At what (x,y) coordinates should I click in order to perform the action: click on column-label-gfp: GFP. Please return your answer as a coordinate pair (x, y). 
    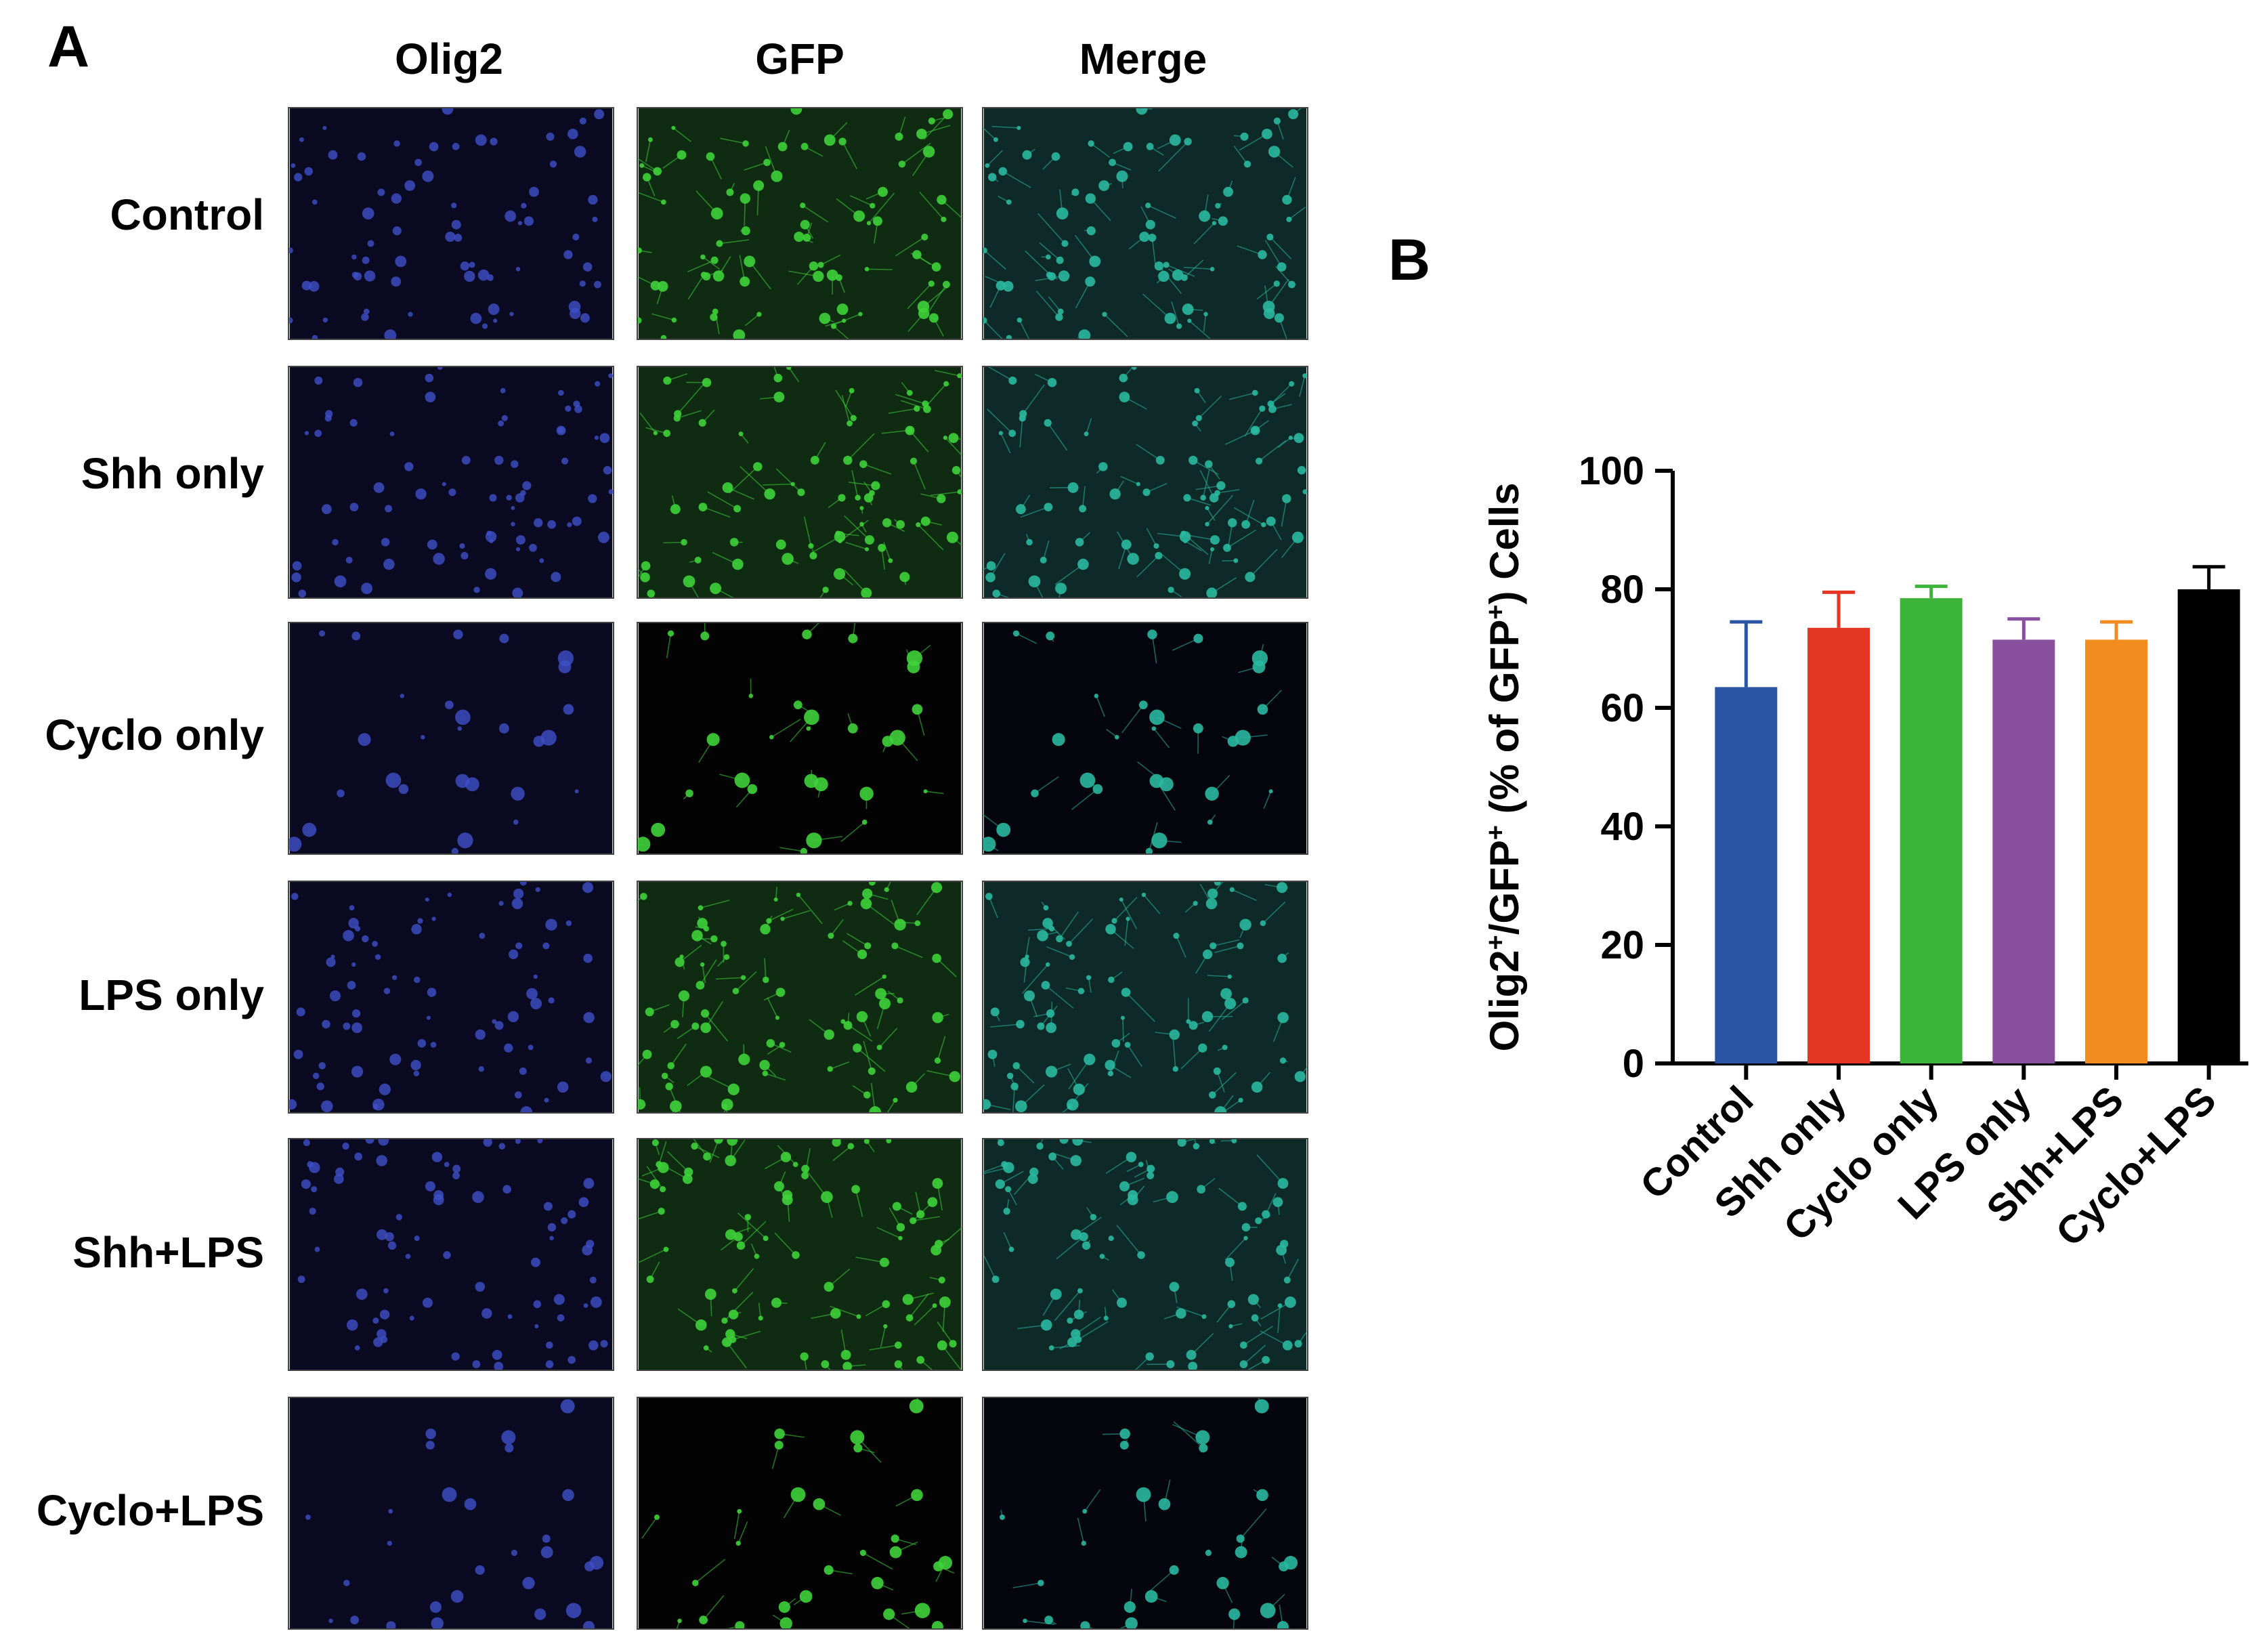
    Looking at the image, I should click on (799, 59).